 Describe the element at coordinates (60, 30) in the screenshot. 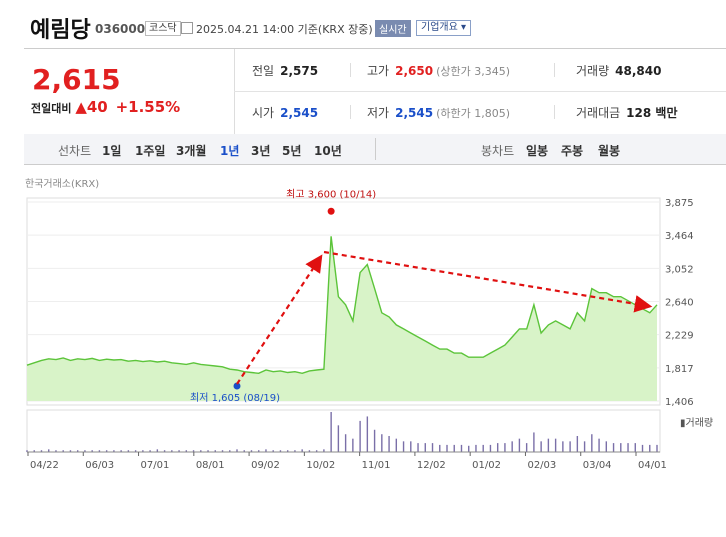

I see `stock-name: 예림당` at that location.